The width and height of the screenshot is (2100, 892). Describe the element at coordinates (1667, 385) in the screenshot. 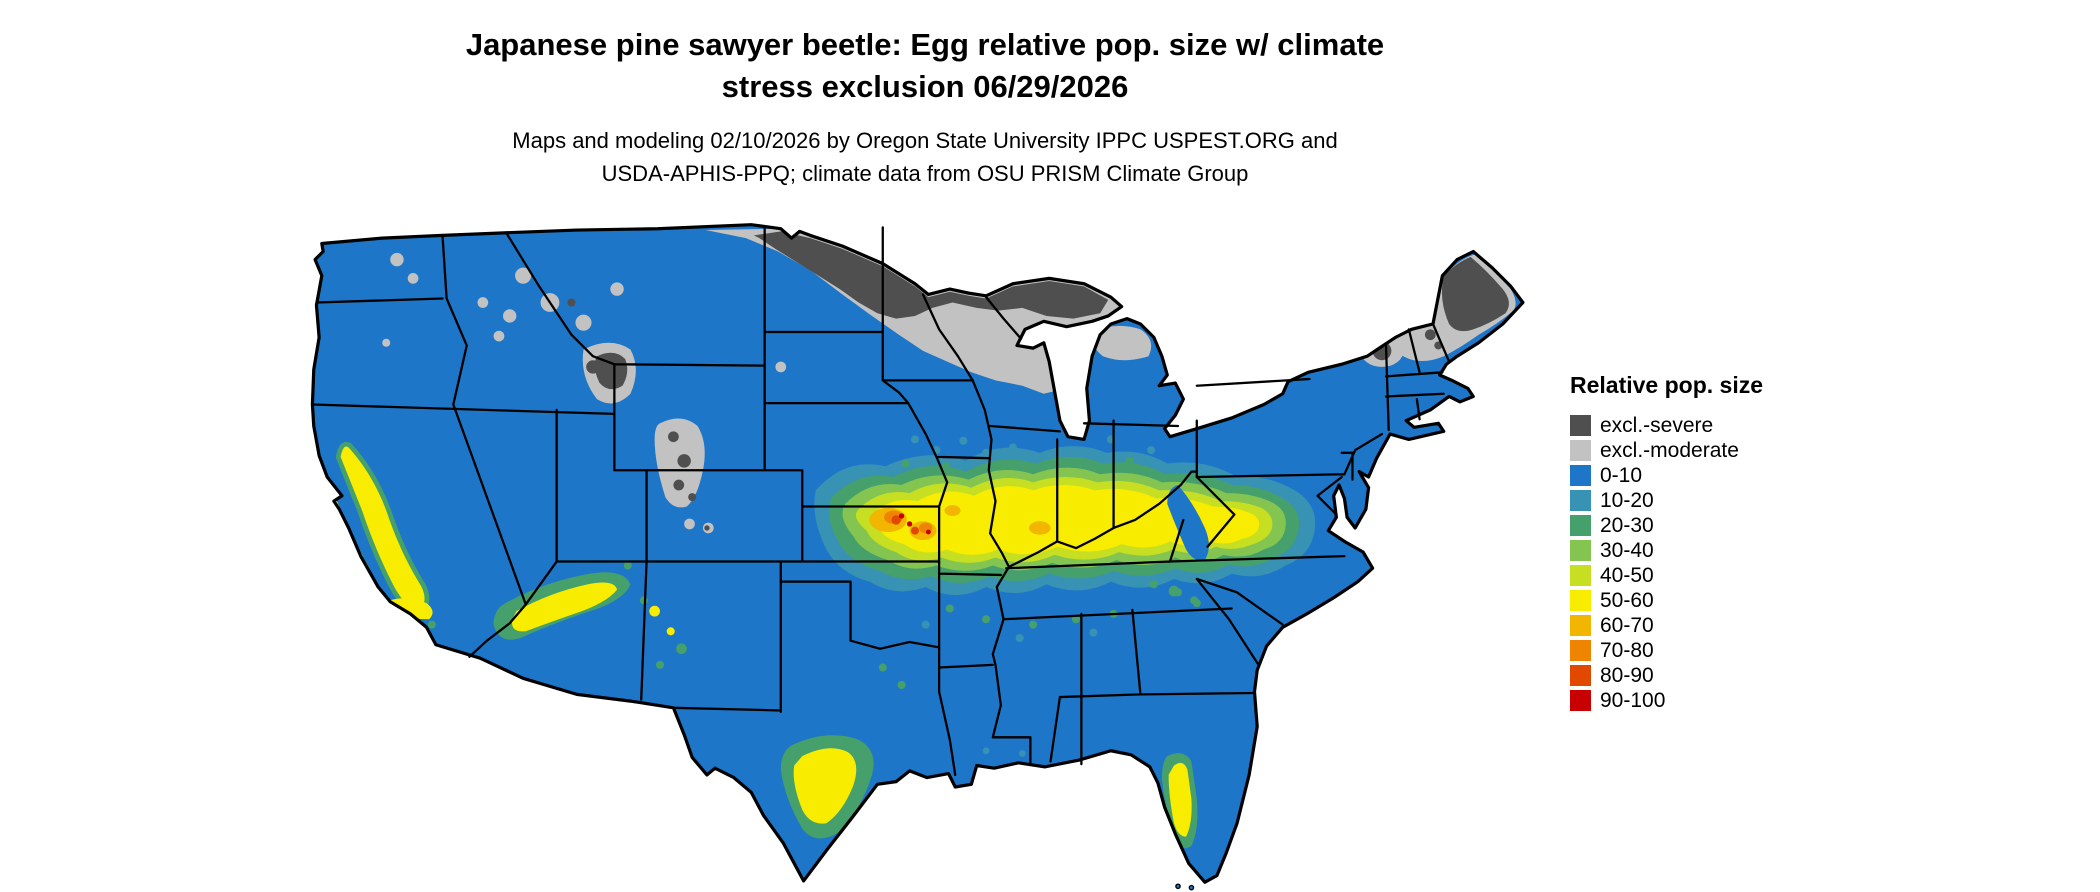

I see `legend-title: Relative pop. size` at that location.